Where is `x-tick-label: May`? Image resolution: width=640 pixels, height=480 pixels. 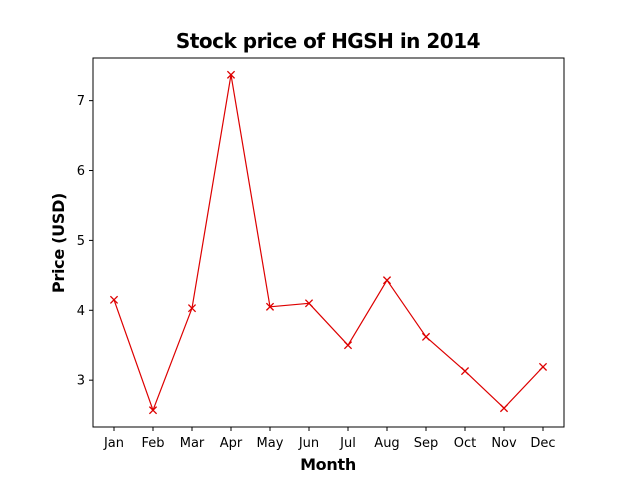
x-tick-label: May is located at coordinates (270, 443).